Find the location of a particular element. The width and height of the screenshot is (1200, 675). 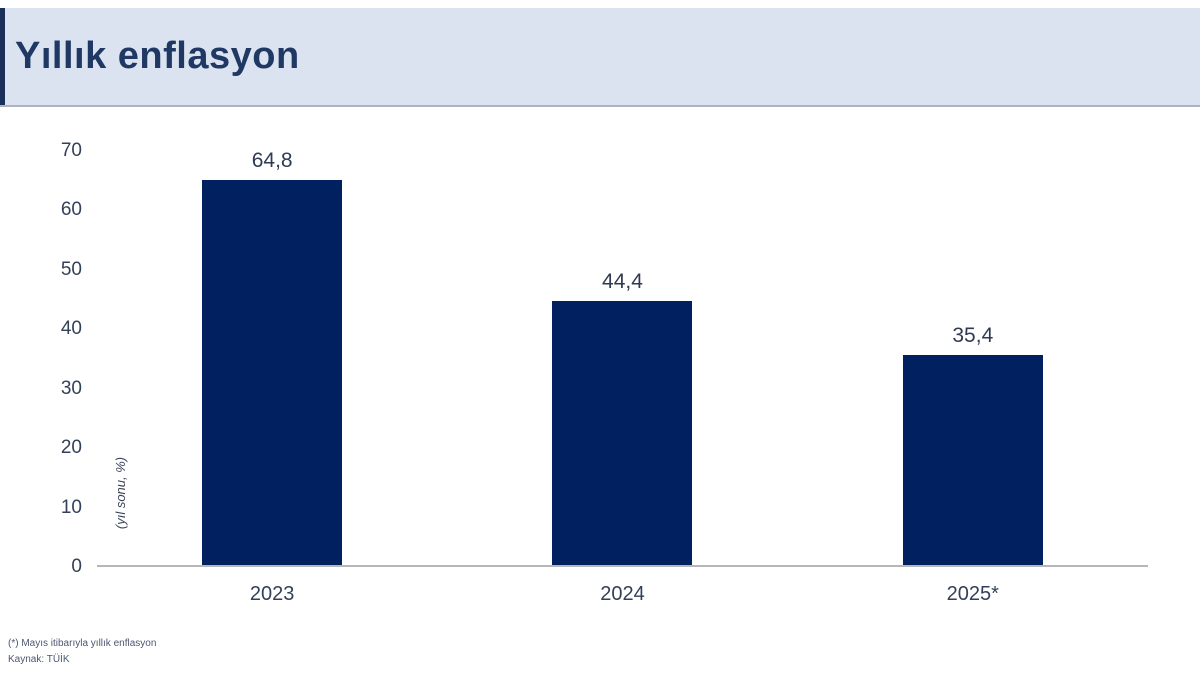

bar-2023 is located at coordinates (272, 372).